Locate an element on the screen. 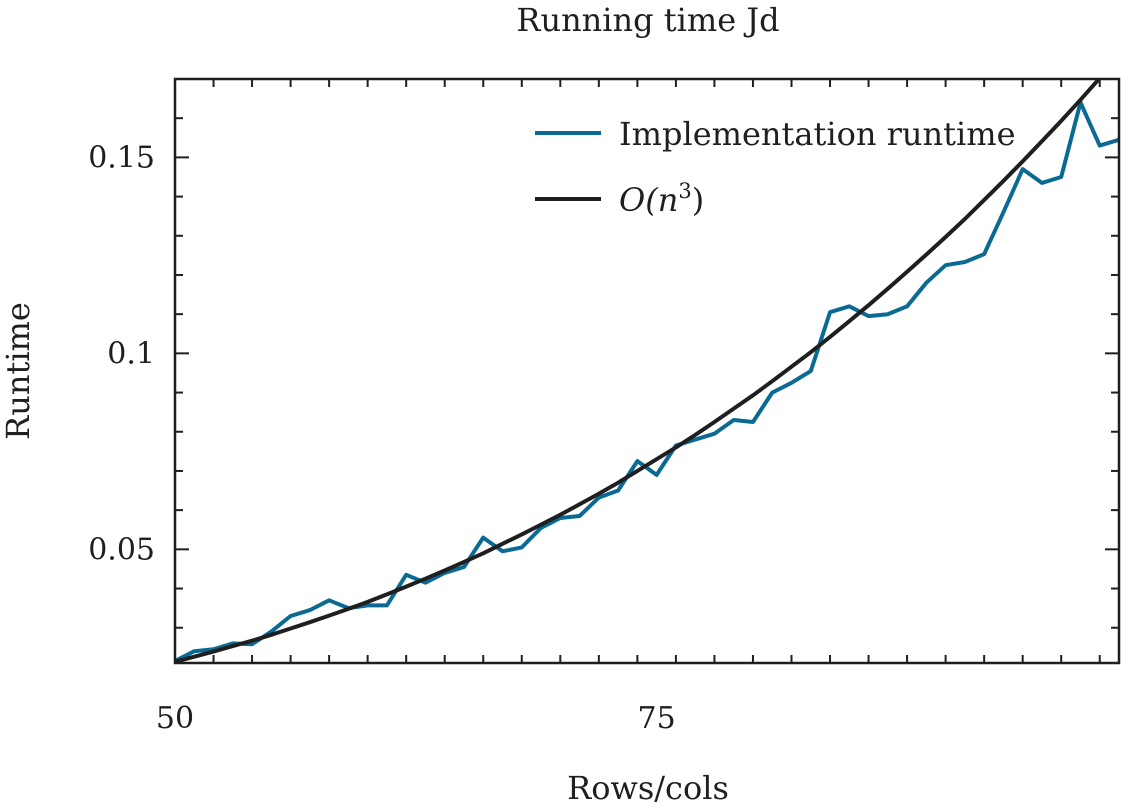  y-tick-label: 0.1 is located at coordinates (131, 353).